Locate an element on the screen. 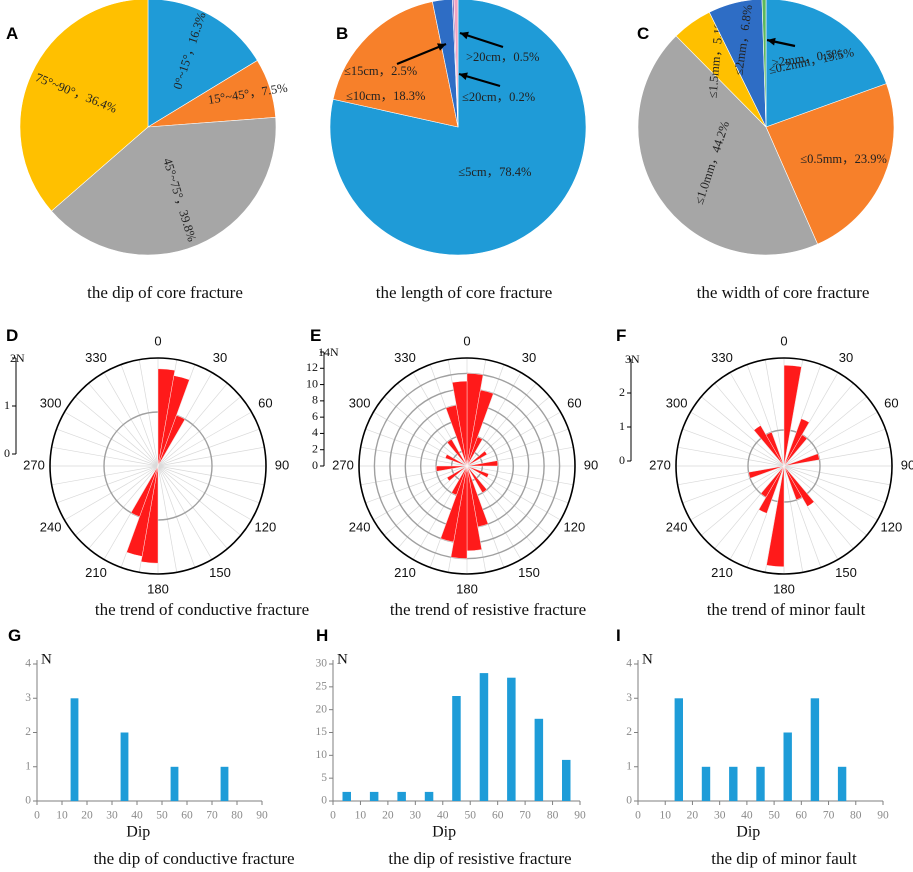  x-tick-label: 10 is located at coordinates (62, 816).